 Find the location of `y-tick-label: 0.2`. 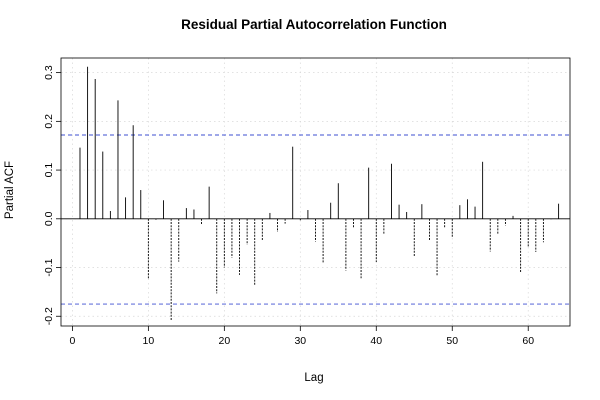

y-tick-label: 0.2 is located at coordinates (49, 121).